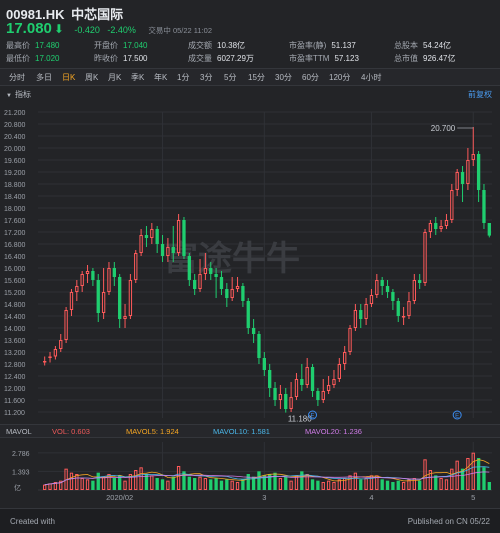 This screenshot has height=533, width=500. I want to click on tab-4hour: 4小时, so click(371, 77).